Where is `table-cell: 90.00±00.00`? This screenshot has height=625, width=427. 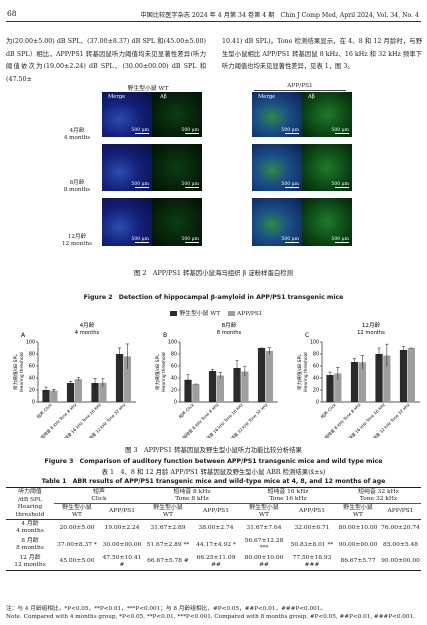
table-cell: 90.00±00.00 is located at coordinates (400, 562).